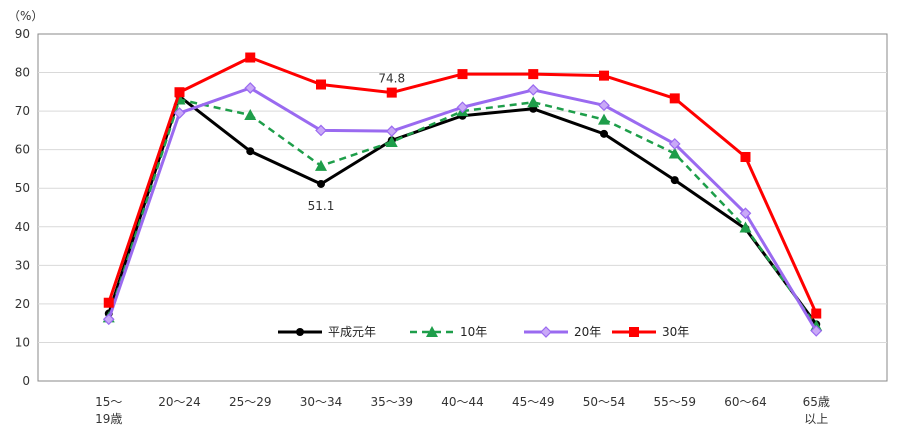  What do you see at coordinates (356, 142) in the screenshot?
I see `annotations: 74.8 51.1` at bounding box center [356, 142].